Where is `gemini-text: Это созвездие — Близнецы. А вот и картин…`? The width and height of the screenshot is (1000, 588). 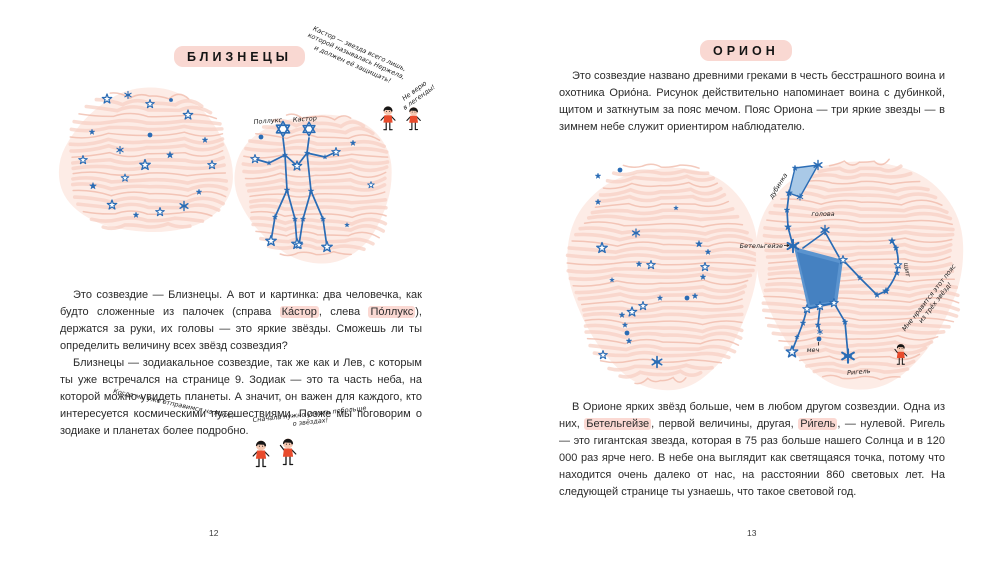
gemini-text: Это созвездие — Близнецы. А вот и картин… is located at coordinates (241, 363).